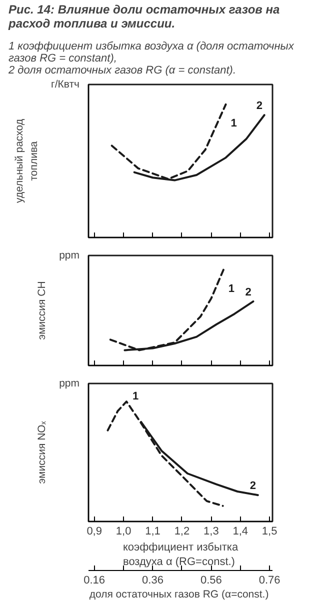  Describe the element at coordinates (211, 532) in the screenshot. I see `x-tick-label: 1,3` at that location.